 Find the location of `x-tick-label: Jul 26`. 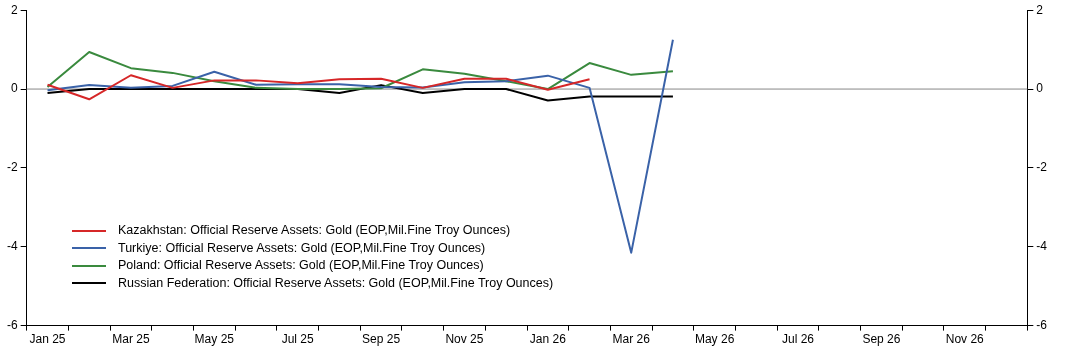

x-tick-label: Jul 26 is located at coordinates (798, 339).